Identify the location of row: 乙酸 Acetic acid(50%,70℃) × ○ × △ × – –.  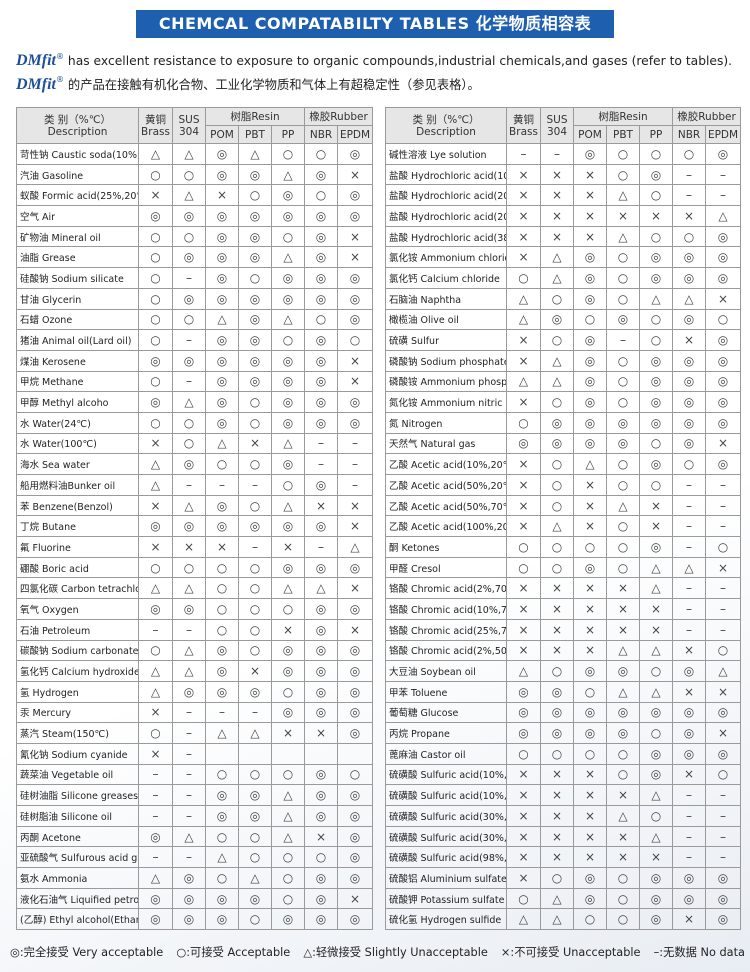
(563, 505).